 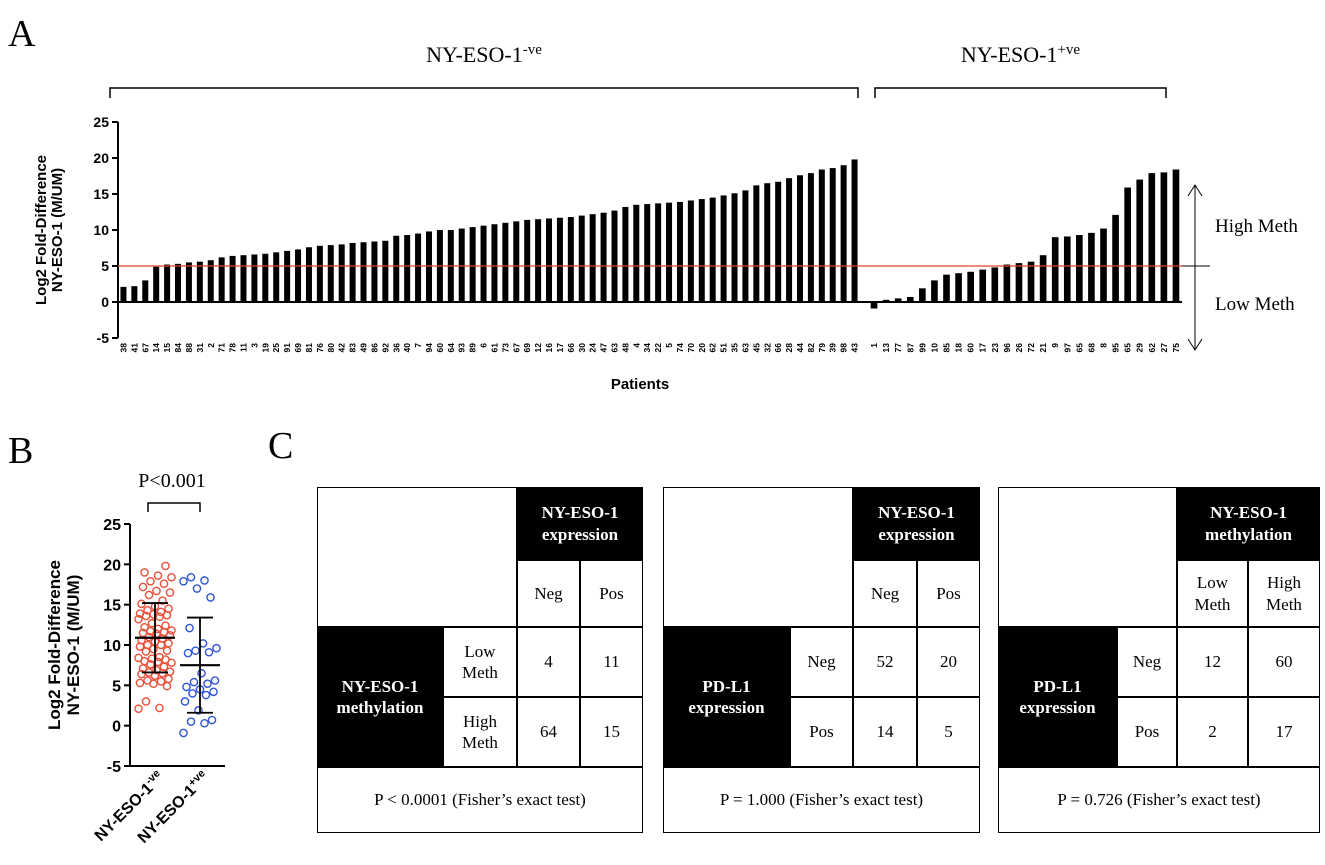 What do you see at coordinates (1195, 344) in the screenshot?
I see `arrow-head-down` at bounding box center [1195, 344].